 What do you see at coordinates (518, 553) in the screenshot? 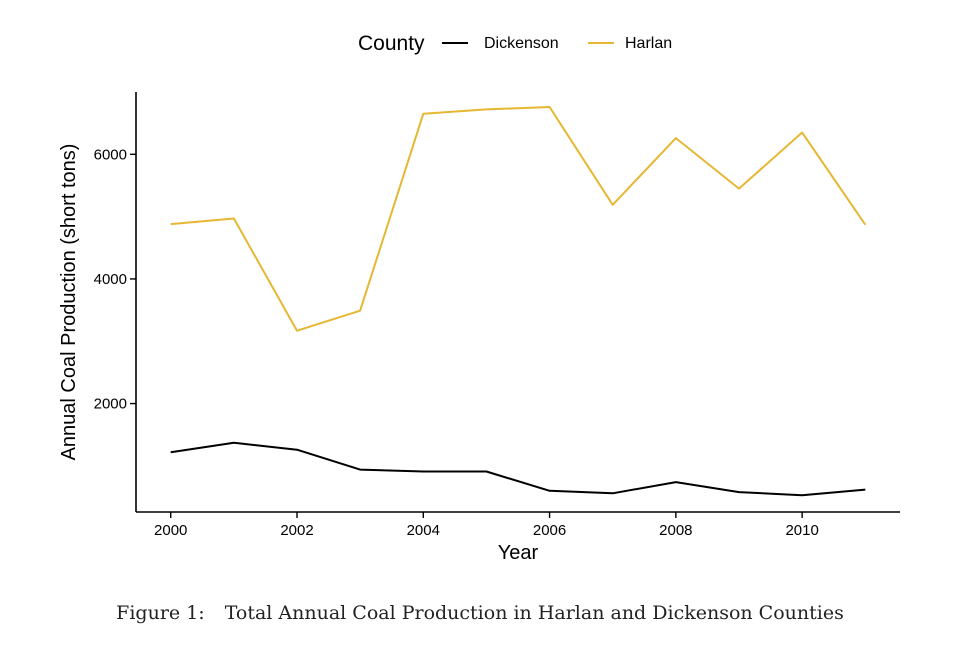
I see `x-axis-title: Year` at bounding box center [518, 553].